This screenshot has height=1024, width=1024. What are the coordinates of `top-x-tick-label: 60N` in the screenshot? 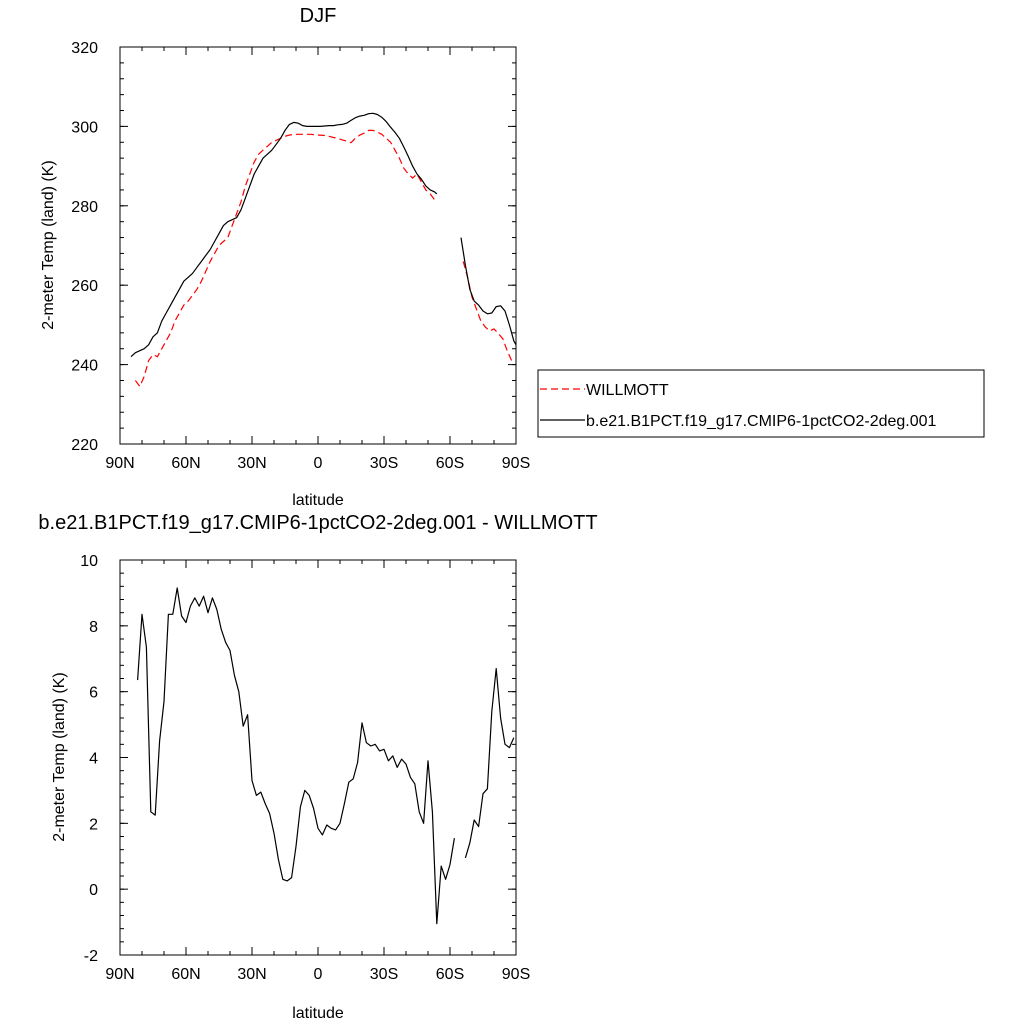 It's located at (185, 463).